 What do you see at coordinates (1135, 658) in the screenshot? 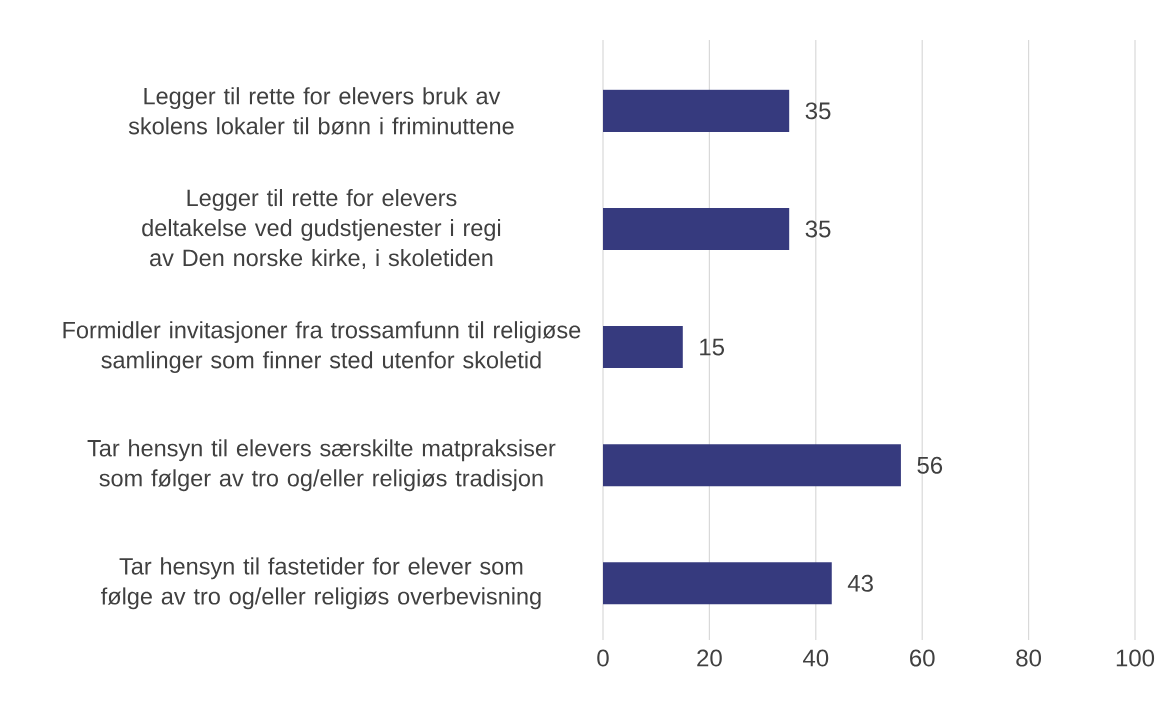
I see `x-tick-label: 100` at bounding box center [1135, 658].